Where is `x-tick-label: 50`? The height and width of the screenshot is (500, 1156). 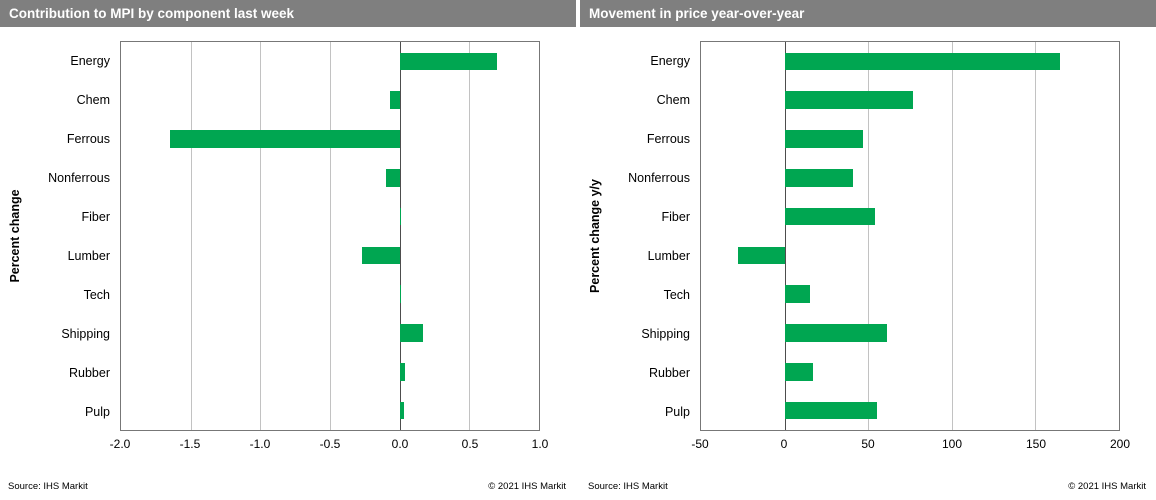 x-tick-label: 50 is located at coordinates (868, 444).